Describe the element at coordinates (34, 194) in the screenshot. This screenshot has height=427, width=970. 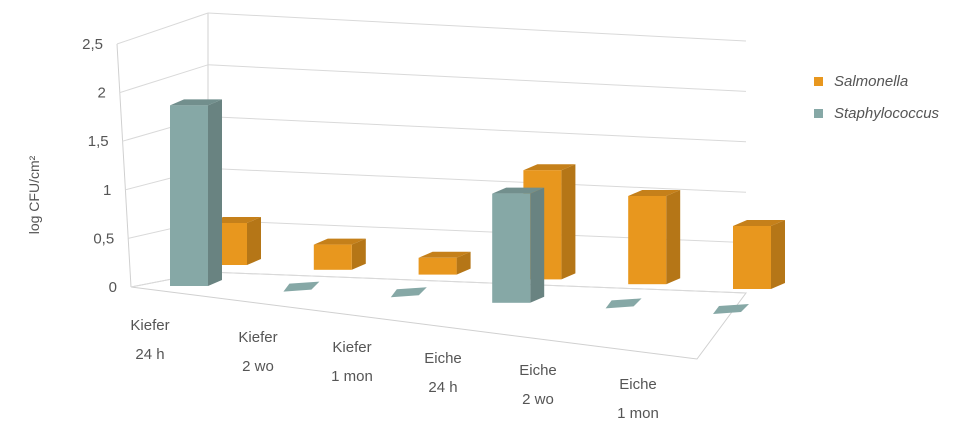
I see `y-axis-label: log CFU/cm²` at that location.